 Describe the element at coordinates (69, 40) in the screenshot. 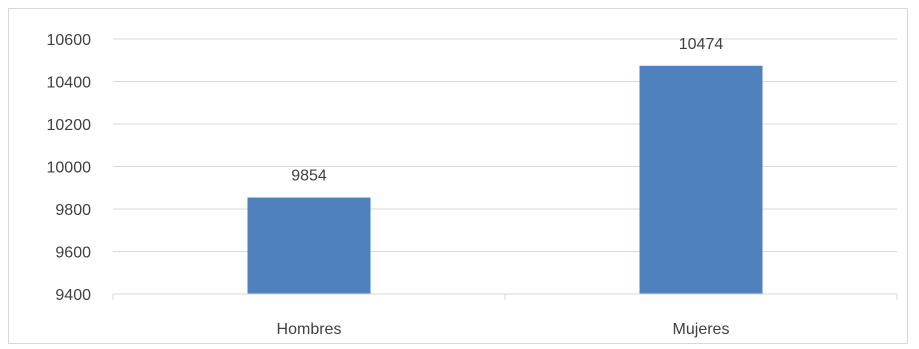

I see `y-tick-label: 10600` at that location.